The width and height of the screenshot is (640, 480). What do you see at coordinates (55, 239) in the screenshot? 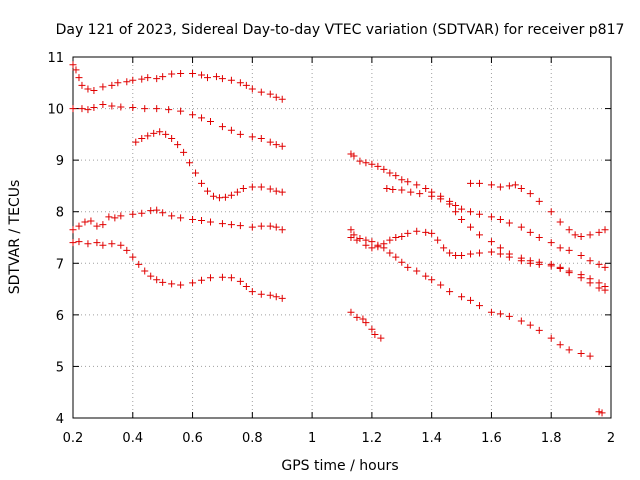
I see `y-tick-labels: 4 5 6 7 8 9 10 11` at bounding box center [55, 239].